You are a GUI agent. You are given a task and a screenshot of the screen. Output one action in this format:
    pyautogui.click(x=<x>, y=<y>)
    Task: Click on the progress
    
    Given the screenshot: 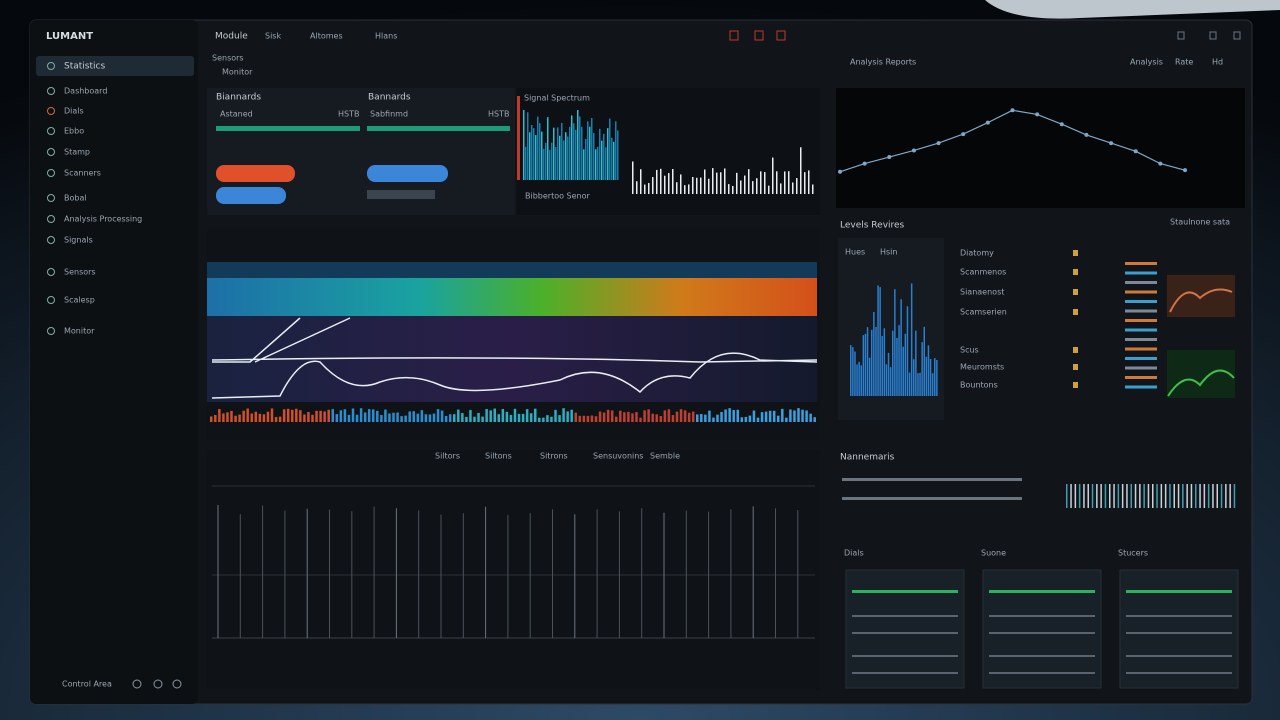 What is the action you would take?
    pyautogui.click(x=288, y=128)
    